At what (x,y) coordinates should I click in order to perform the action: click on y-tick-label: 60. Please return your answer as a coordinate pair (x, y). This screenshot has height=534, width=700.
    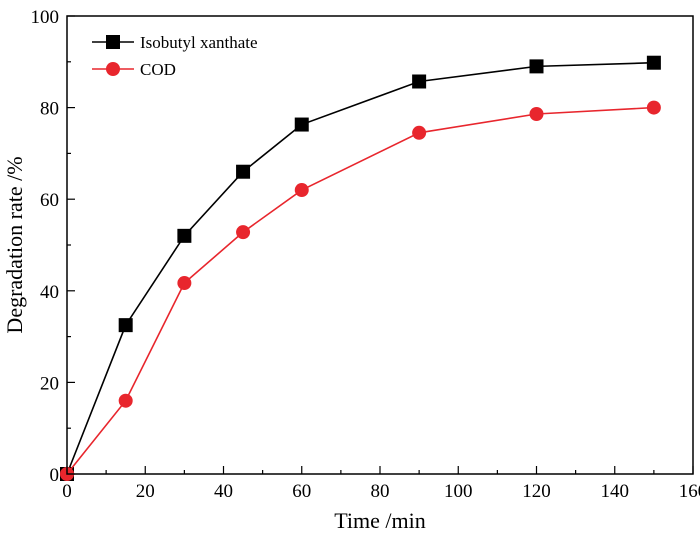
    Looking at the image, I should click on (49, 200).